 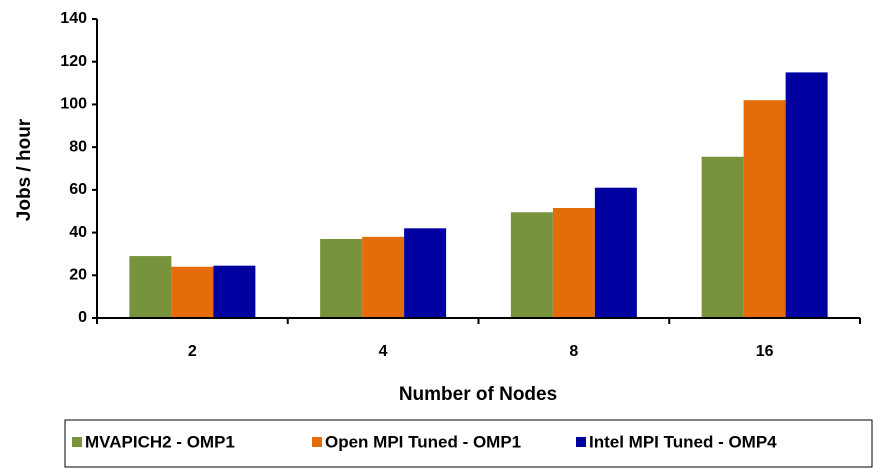 I want to click on y-tick-label: 60, so click(x=78, y=189).